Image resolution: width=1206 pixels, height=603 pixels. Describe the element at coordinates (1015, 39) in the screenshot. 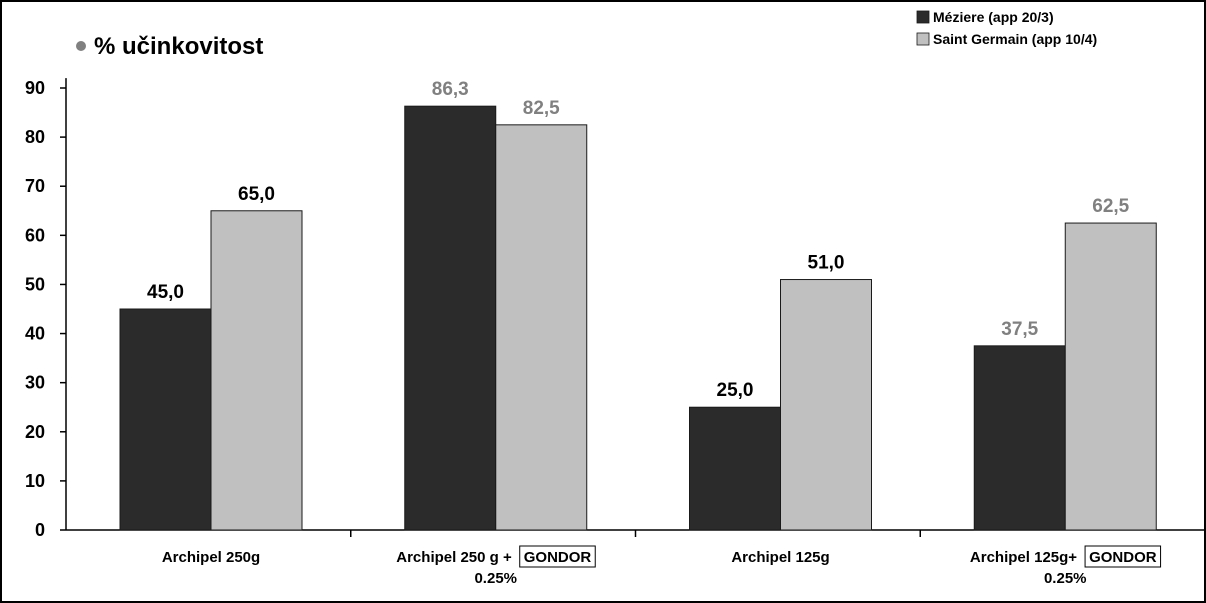

I see `legend-entry: Saint Germain (app 10/4)` at that location.